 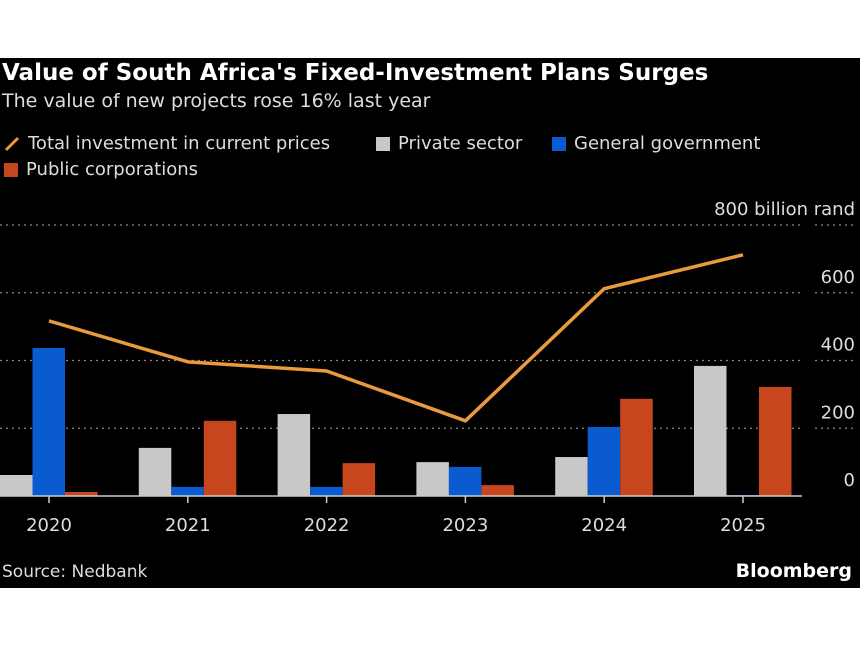 I want to click on legend-label: Public corporations, so click(x=112, y=169).